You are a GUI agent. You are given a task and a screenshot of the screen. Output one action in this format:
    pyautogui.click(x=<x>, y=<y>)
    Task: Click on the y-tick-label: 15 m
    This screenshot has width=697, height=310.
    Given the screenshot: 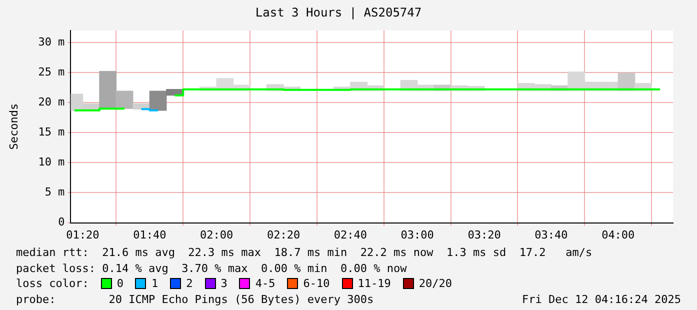 What is the action you would take?
    pyautogui.click(x=52, y=131)
    